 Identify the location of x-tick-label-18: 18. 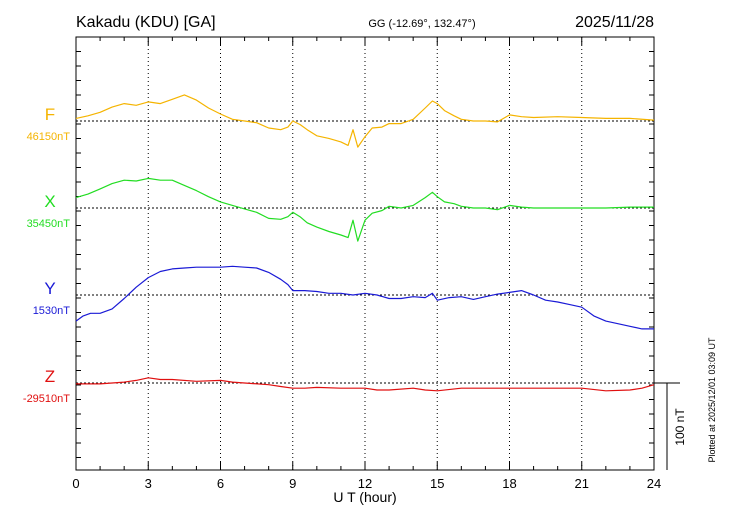
(509, 483).